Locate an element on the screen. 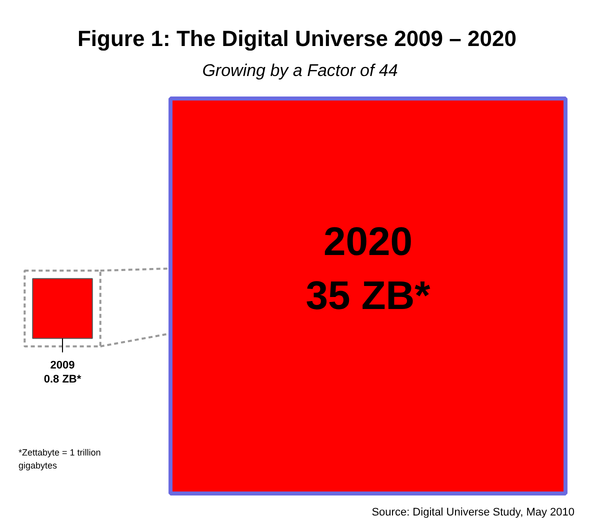 The image size is (599, 527). text: *Zettabyte = 1 trillion gigabytes is located at coordinates (59, 459).